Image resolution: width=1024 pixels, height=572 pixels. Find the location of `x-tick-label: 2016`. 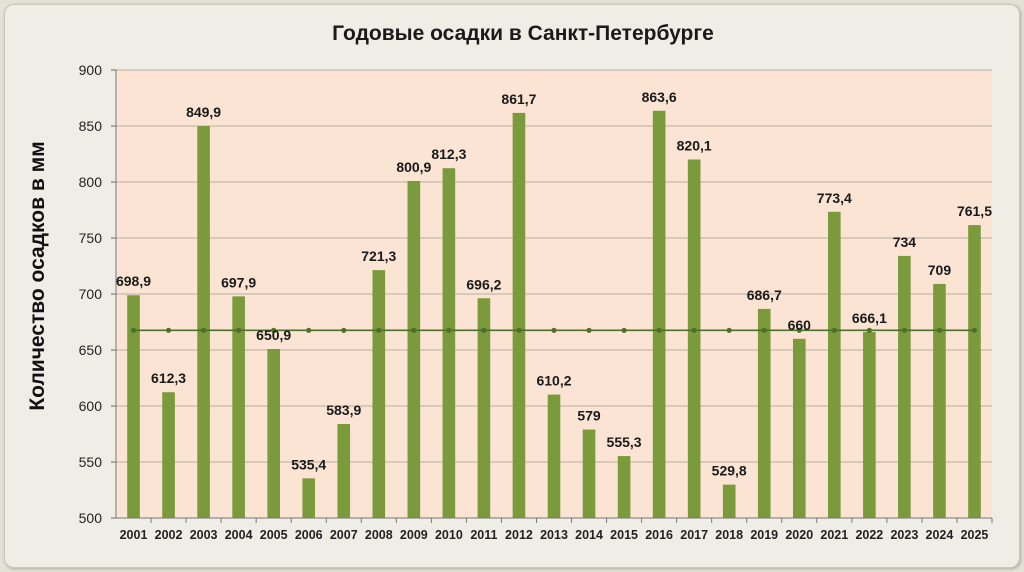

x-tick-label: 2016 is located at coordinates (659, 535).